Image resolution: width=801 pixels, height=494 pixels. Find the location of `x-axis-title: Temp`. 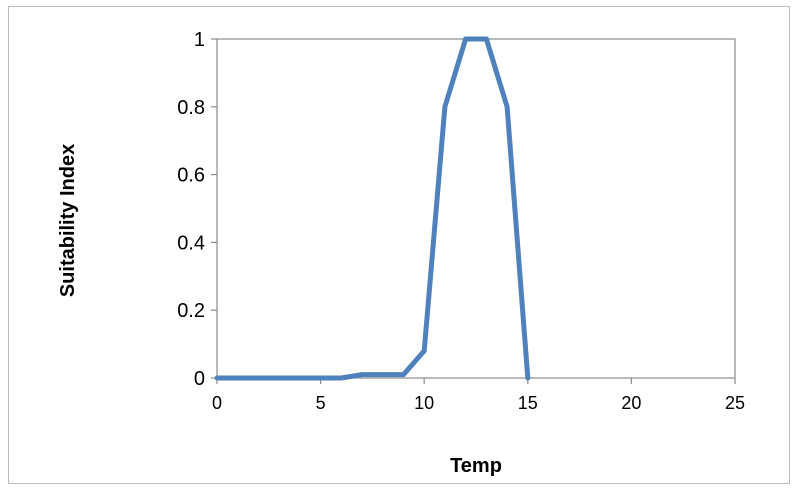

x-axis-title: Temp is located at coordinates (476, 466).